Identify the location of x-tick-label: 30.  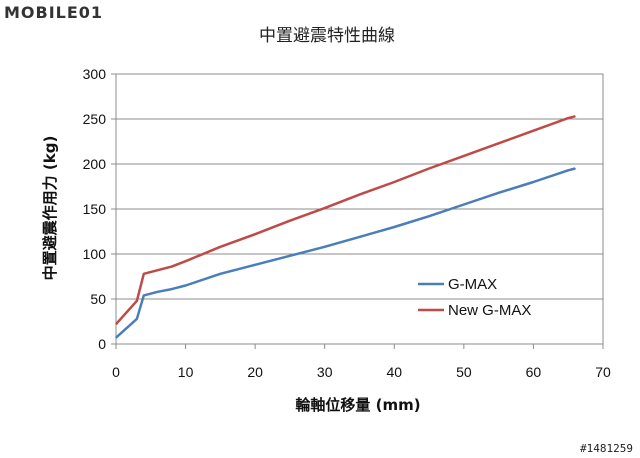
(325, 372).